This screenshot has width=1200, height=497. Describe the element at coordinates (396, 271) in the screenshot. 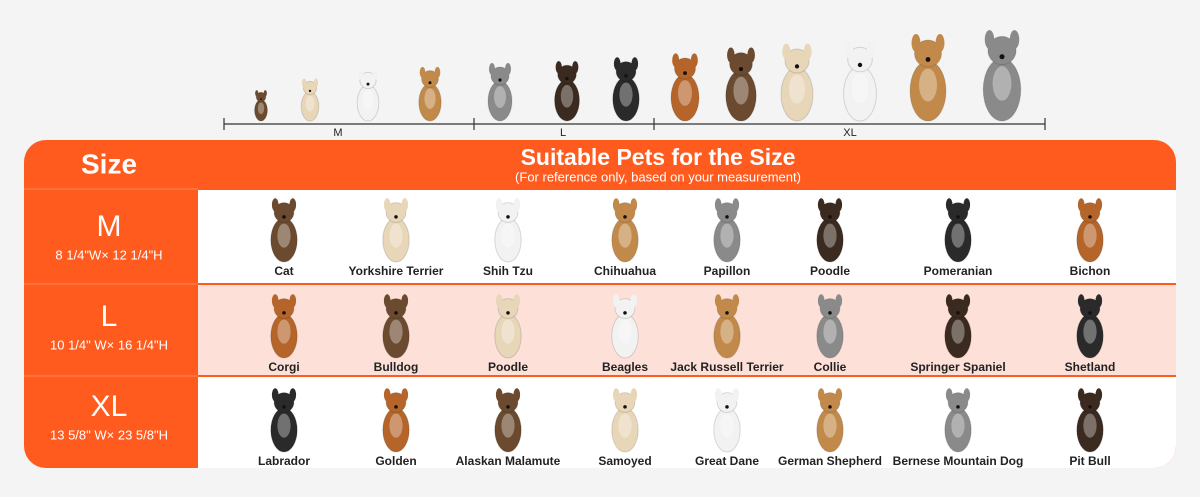

I see `pet-name: Yorkshire Terrier` at that location.